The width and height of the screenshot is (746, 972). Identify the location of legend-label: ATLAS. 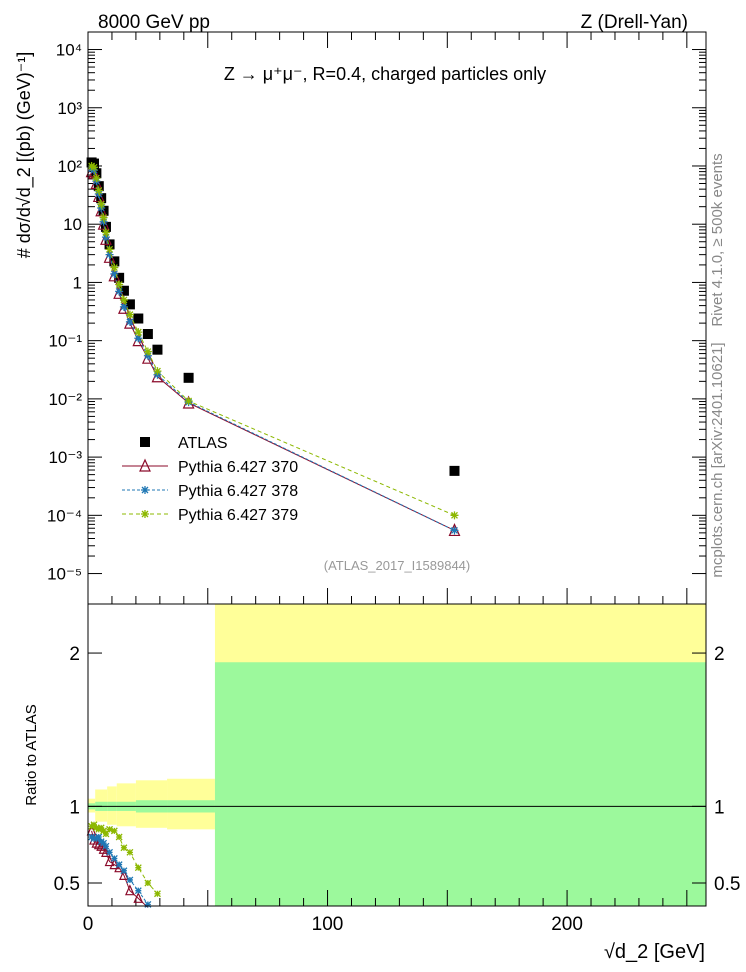
(203, 443).